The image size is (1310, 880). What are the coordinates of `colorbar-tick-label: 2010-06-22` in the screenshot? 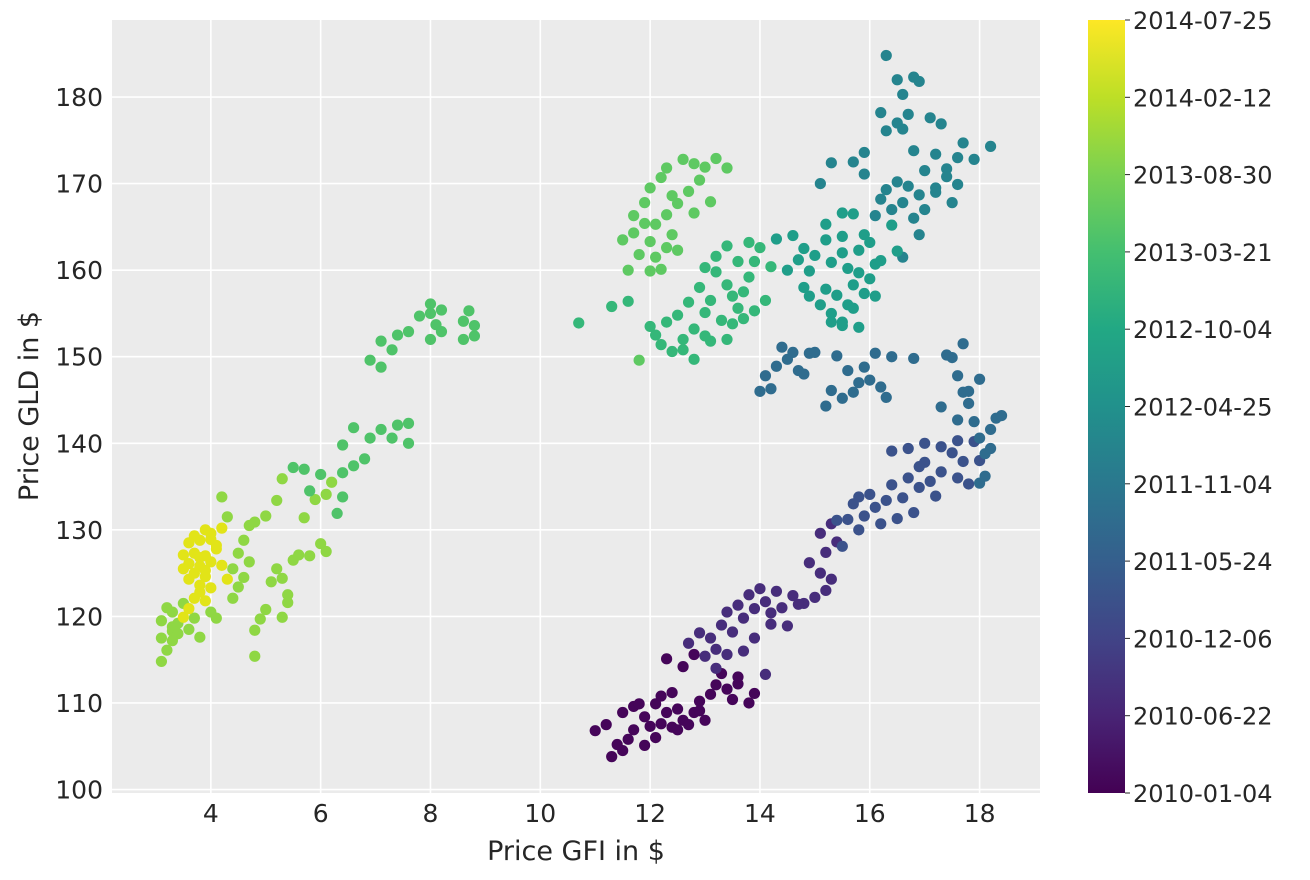 It's located at (1202, 717).